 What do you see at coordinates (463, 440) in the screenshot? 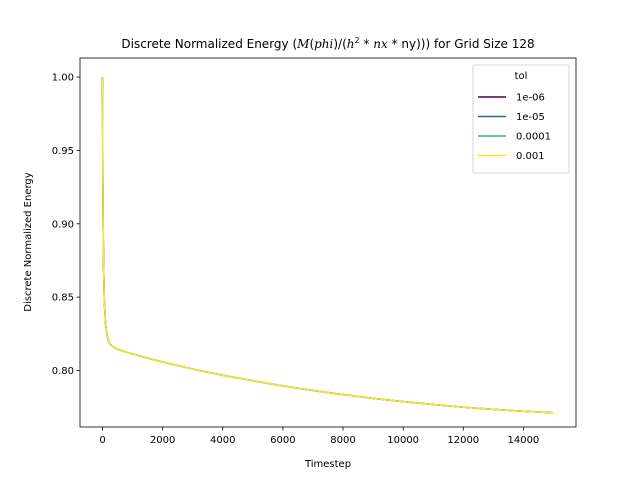
I see `x-tick-label: 12000` at bounding box center [463, 440].